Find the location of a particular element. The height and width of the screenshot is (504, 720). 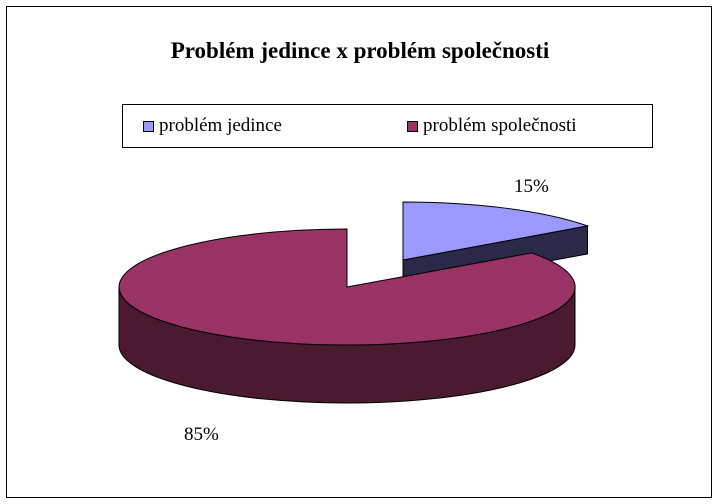

pie-slice-jedince is located at coordinates (496, 231).